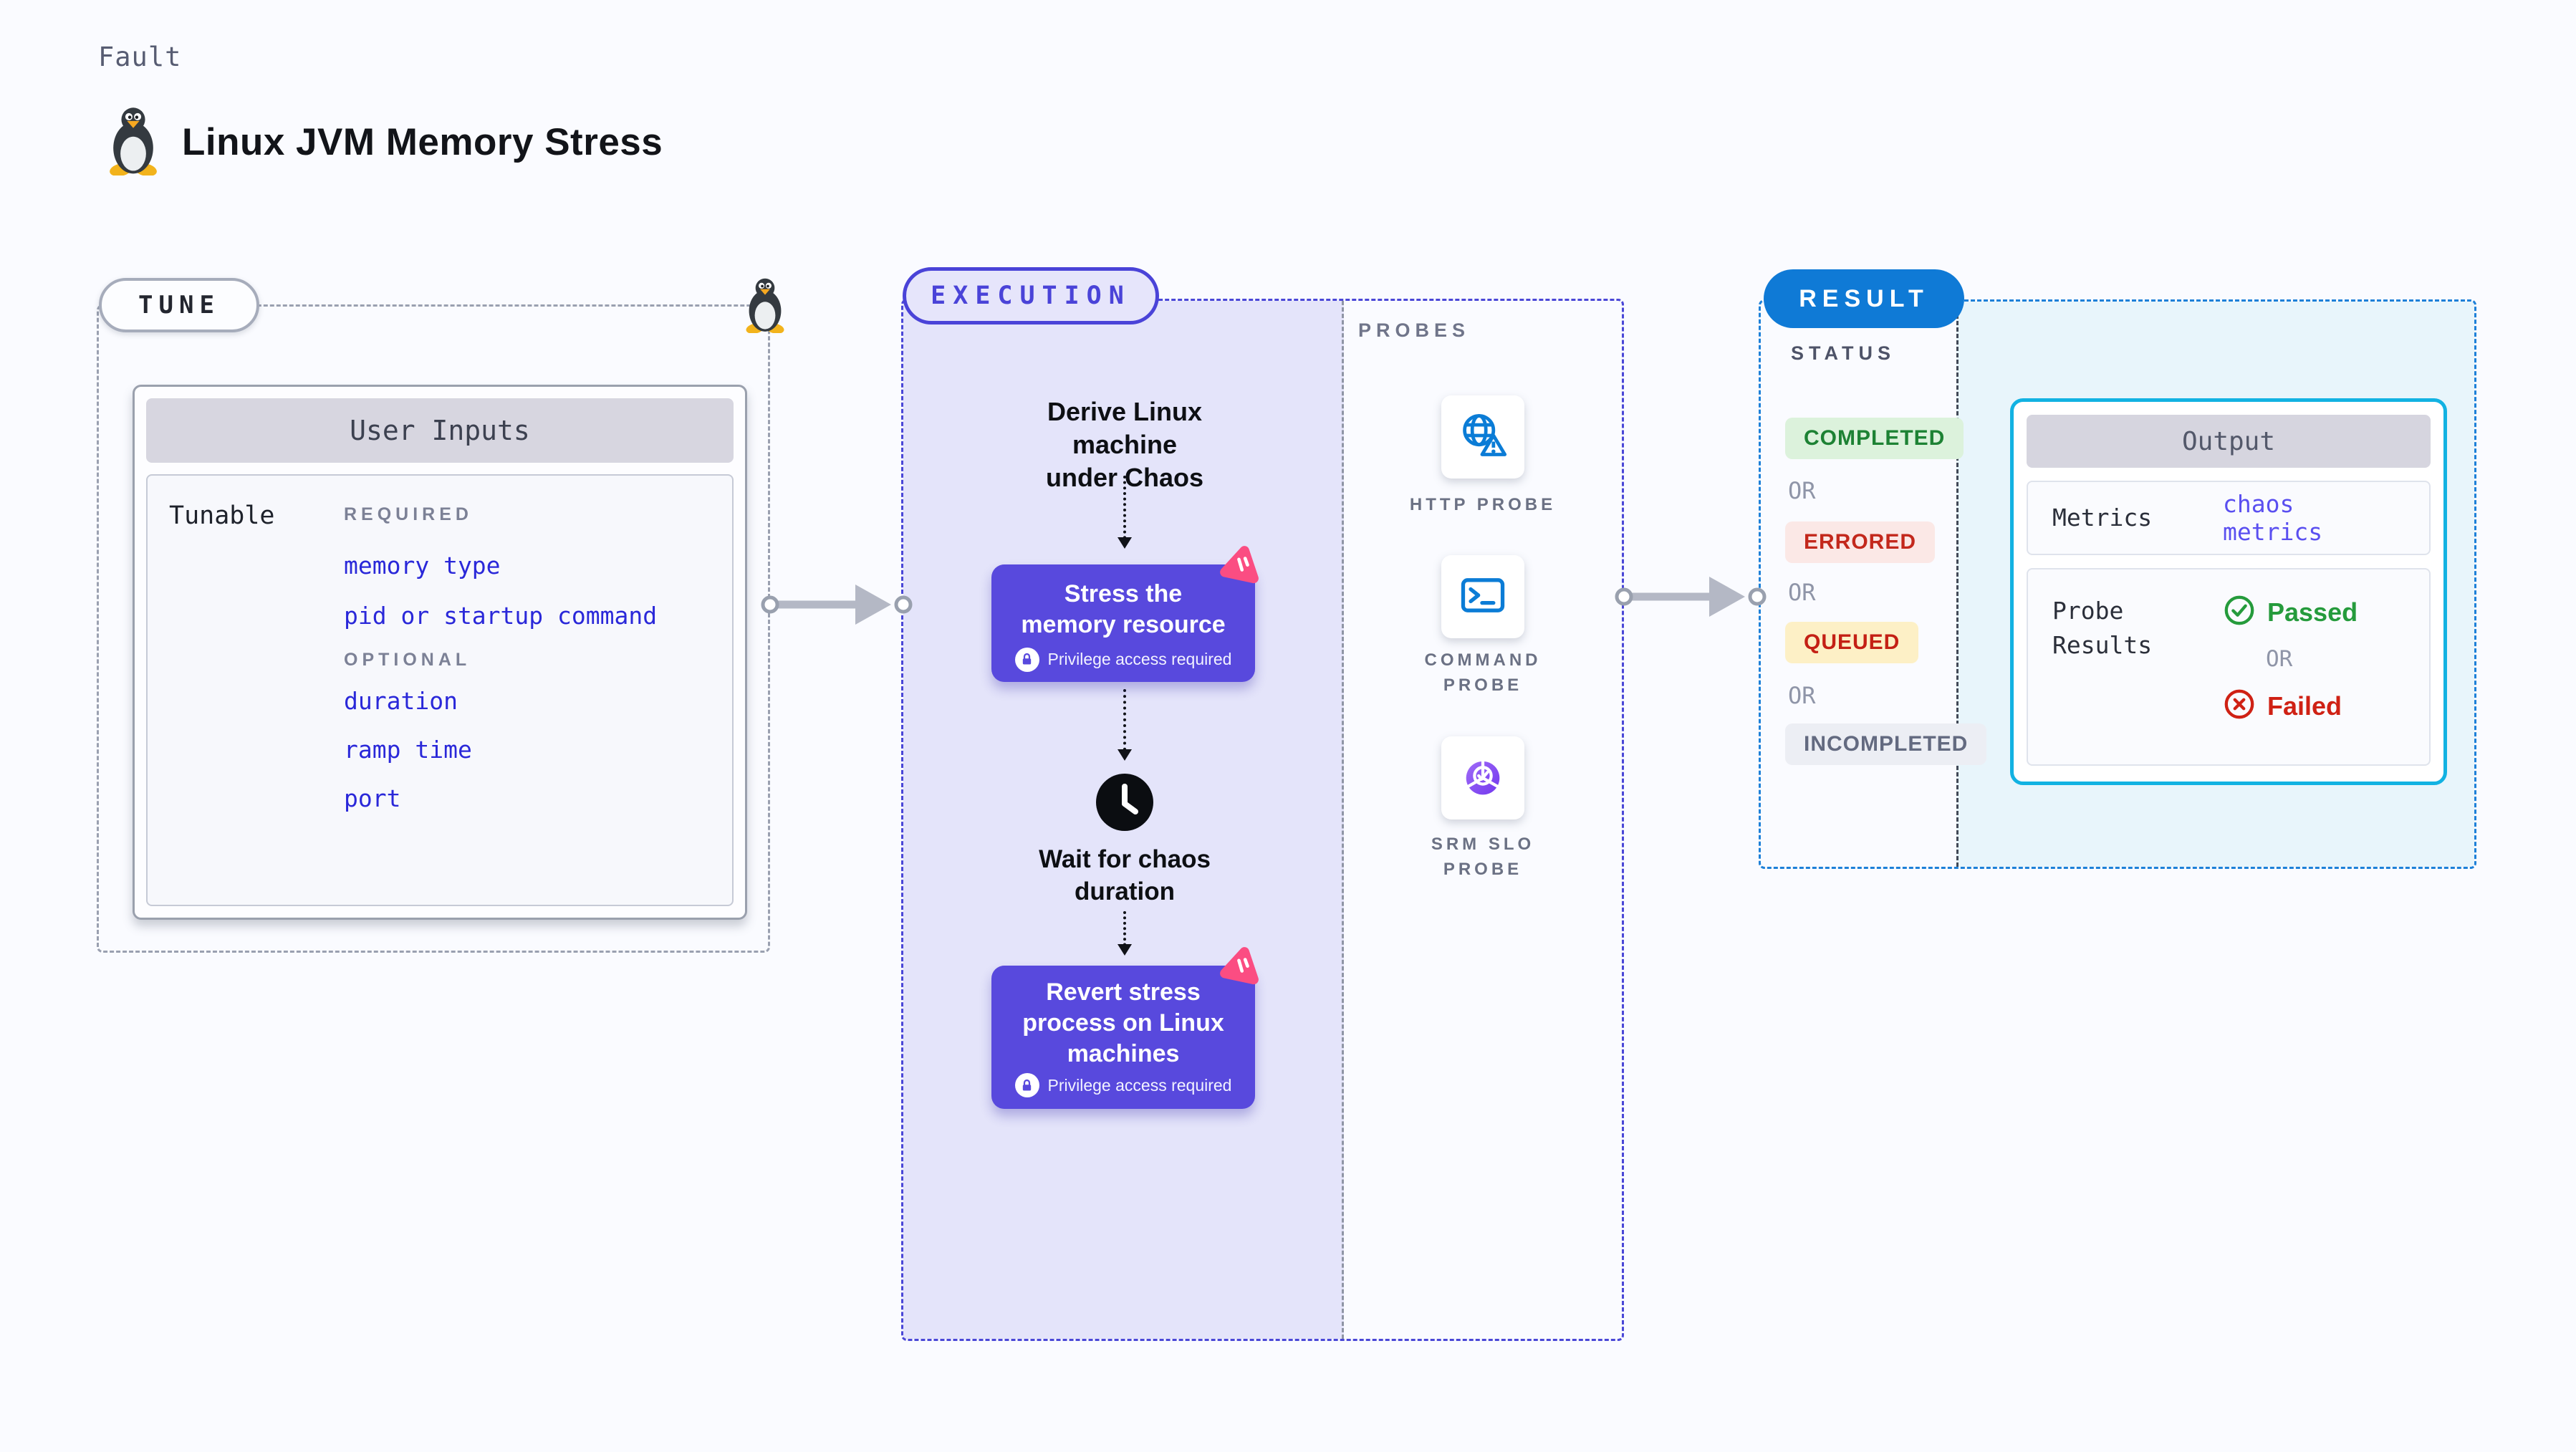 This screenshot has width=2576, height=1452. What do you see at coordinates (1125, 875) in the screenshot?
I see `wait-step-text: Wait for chaos duration` at bounding box center [1125, 875].